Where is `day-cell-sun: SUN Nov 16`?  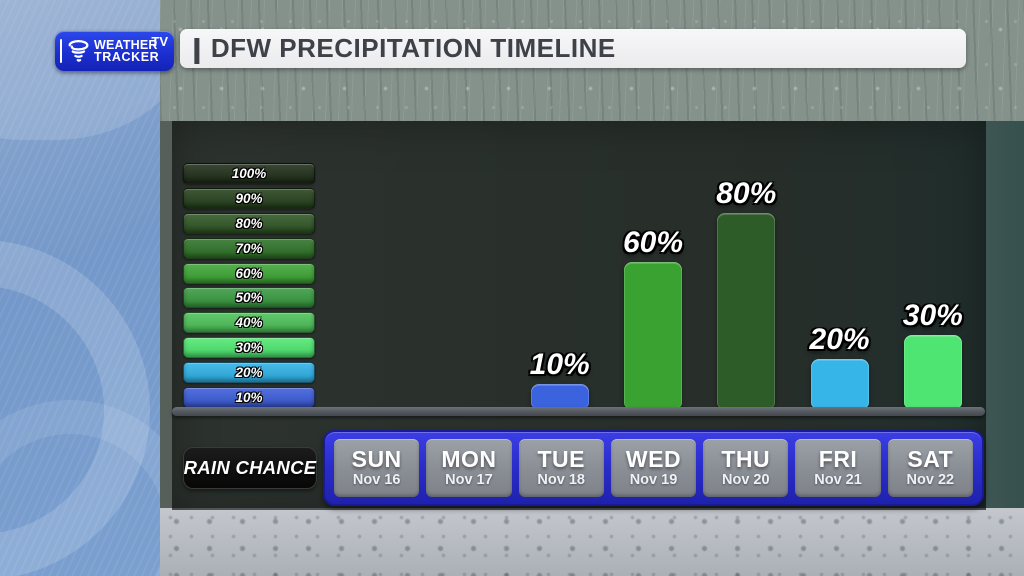
day-cell-sun: SUN Nov 16 is located at coordinates (377, 468).